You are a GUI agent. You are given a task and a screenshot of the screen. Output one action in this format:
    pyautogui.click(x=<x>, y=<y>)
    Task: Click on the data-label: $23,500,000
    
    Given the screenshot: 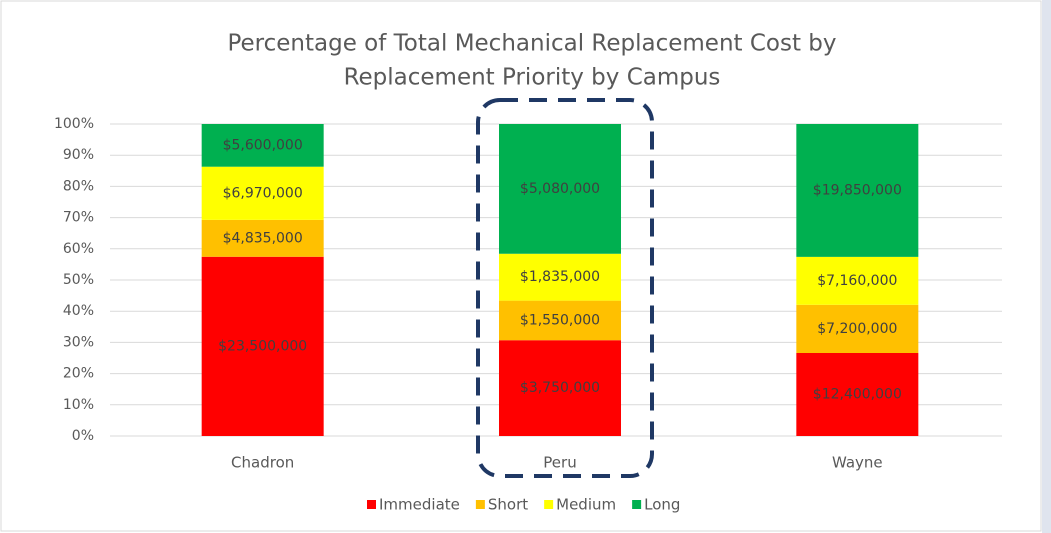 What is the action you would take?
    pyautogui.click(x=262, y=346)
    